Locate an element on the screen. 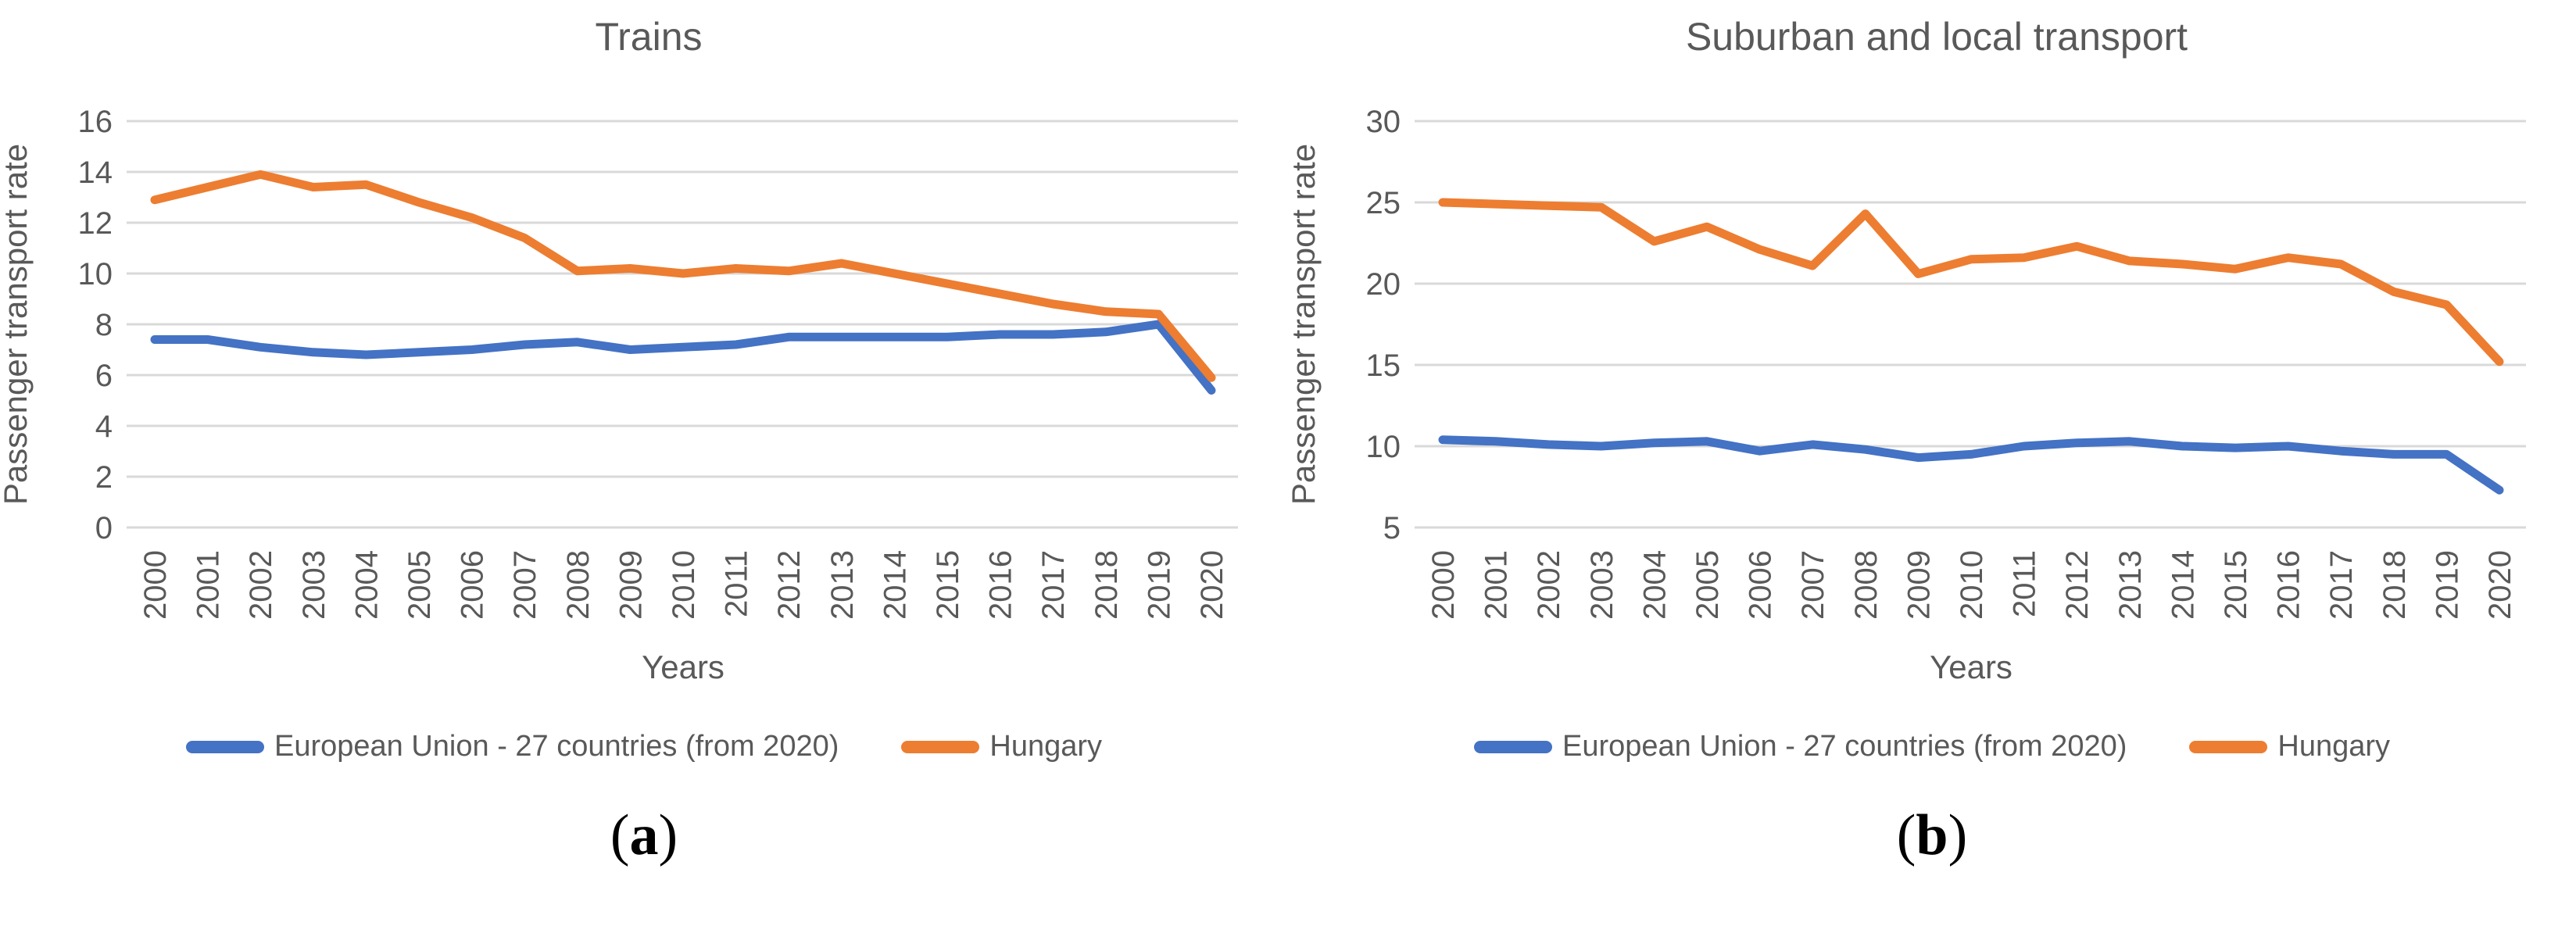 The image size is (2576, 926). y-tick-label: 0 is located at coordinates (104, 528).